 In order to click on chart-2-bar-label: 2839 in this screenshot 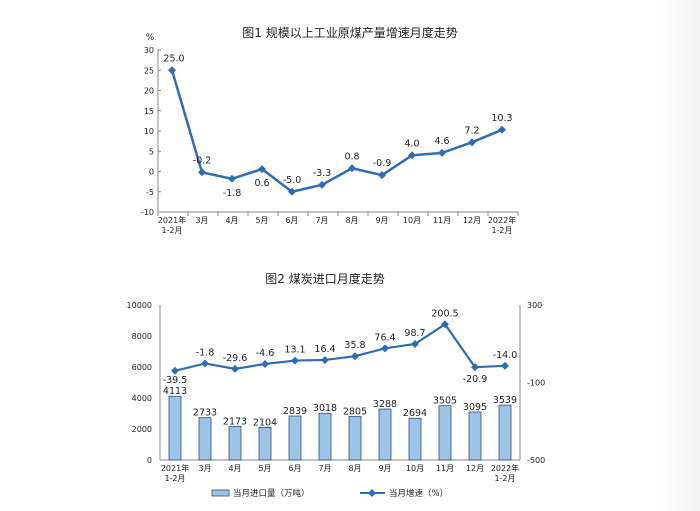, I will do `click(295, 411)`.